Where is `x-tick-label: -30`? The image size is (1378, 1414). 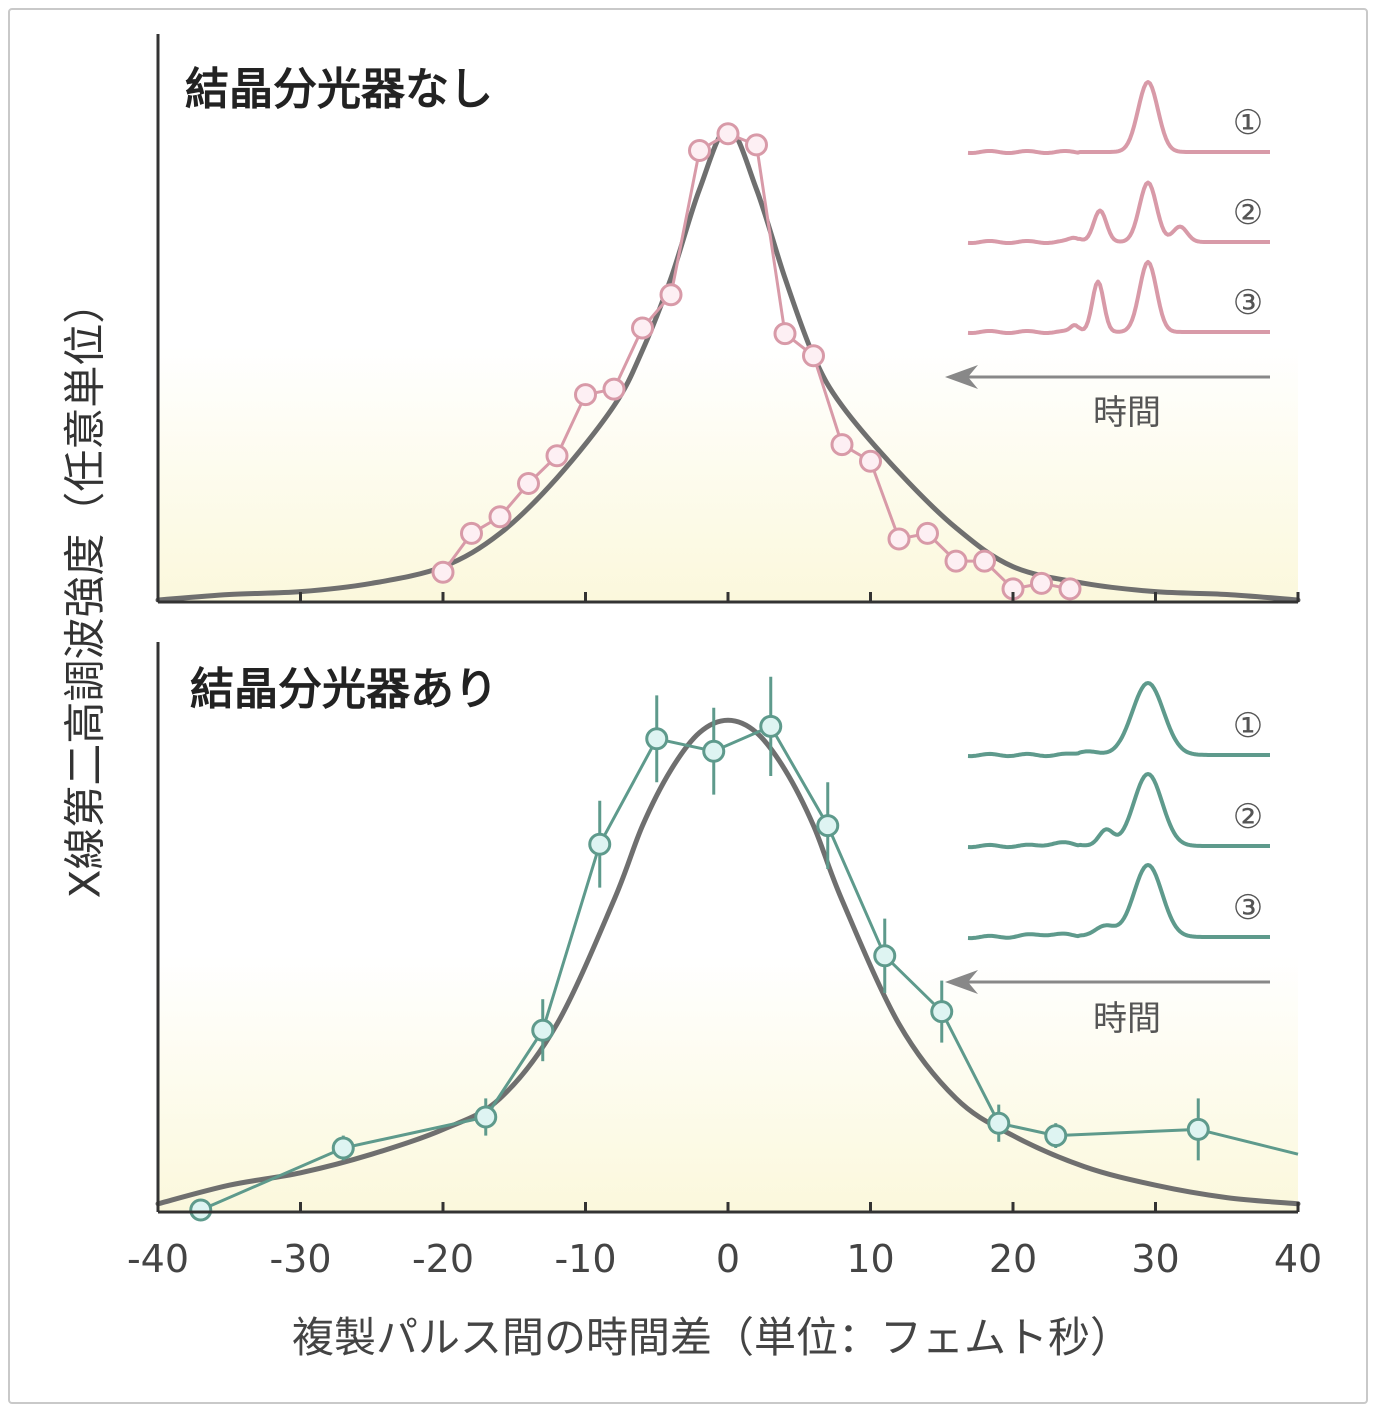 x-tick-label: -30 is located at coordinates (300, 1259).